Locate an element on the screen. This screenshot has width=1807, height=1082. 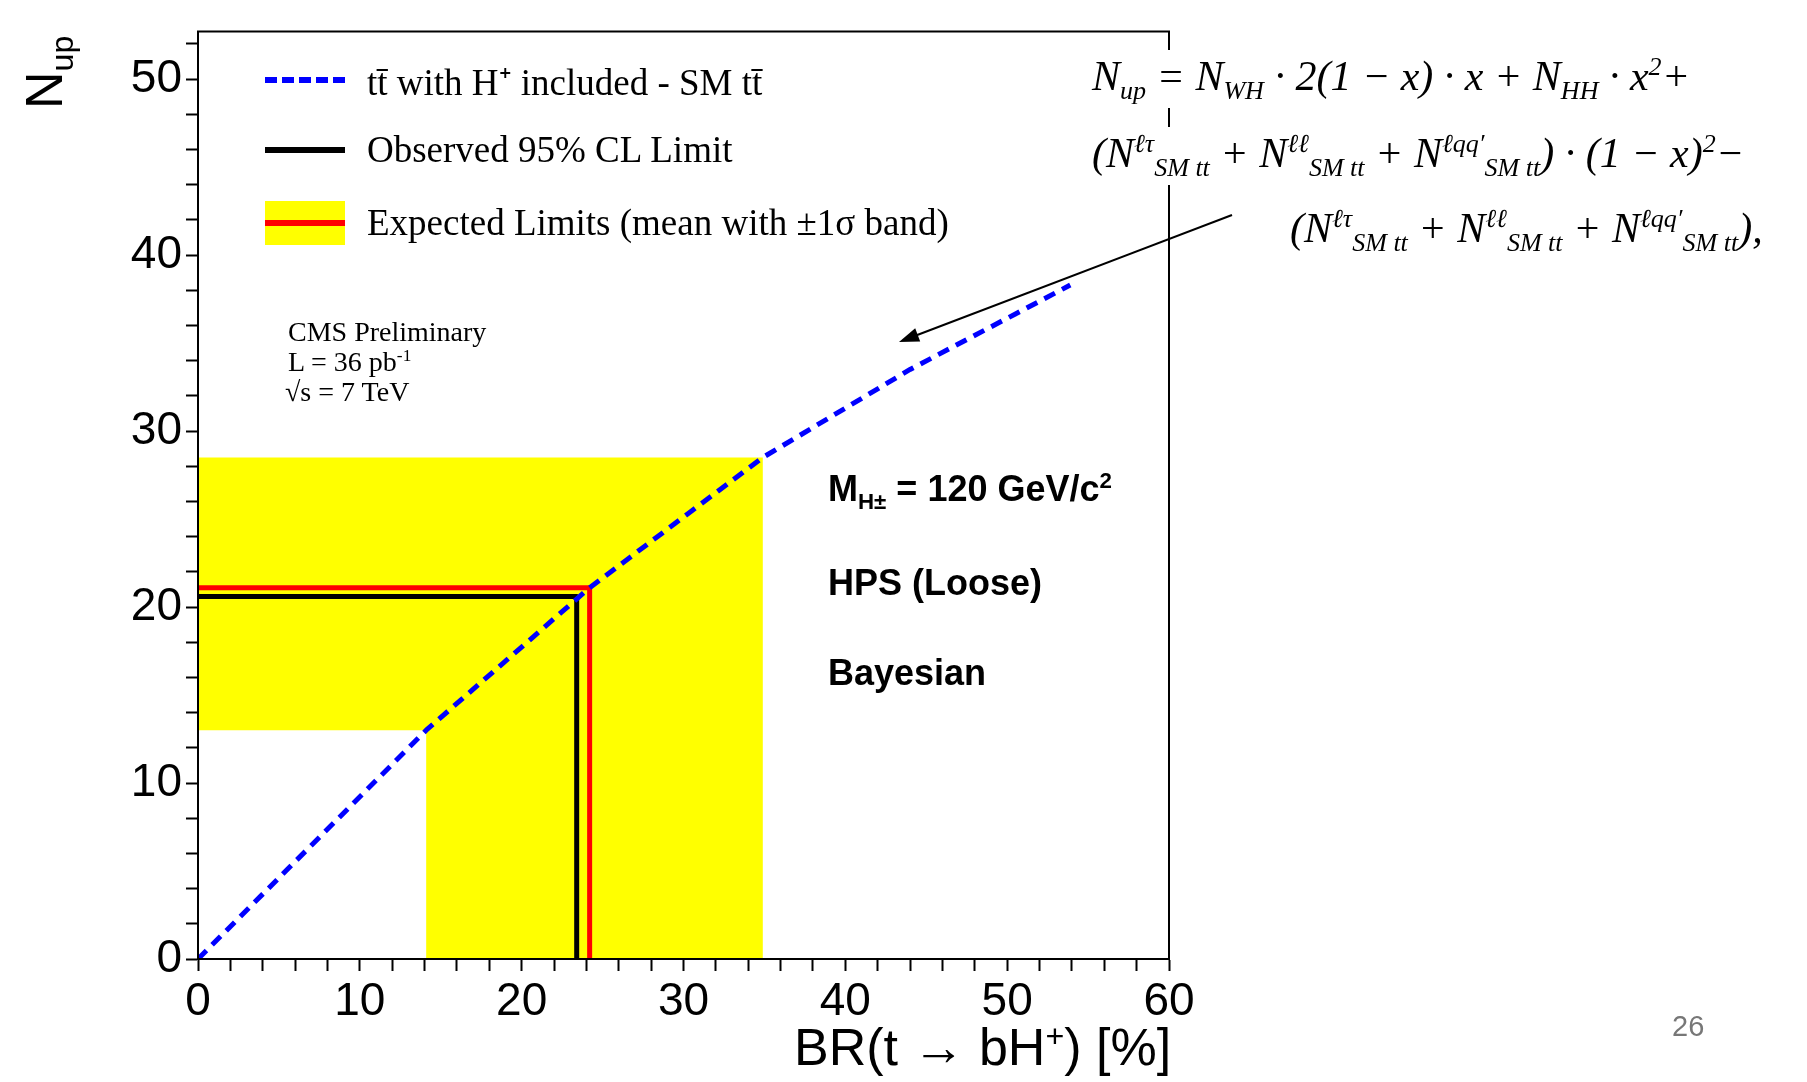
y-tick-label: 20 is located at coordinates (156, 603).